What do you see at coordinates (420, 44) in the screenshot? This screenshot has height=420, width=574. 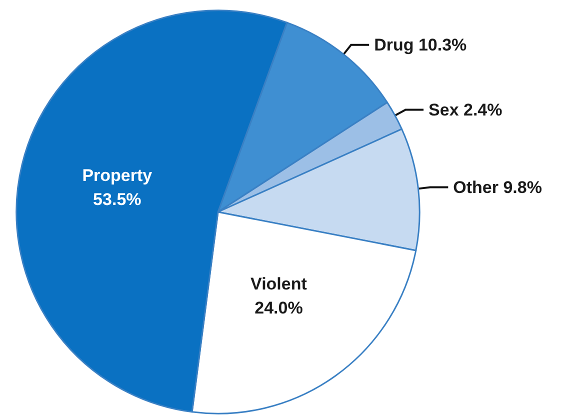 I see `slice-label: Drug 10.3%` at bounding box center [420, 44].